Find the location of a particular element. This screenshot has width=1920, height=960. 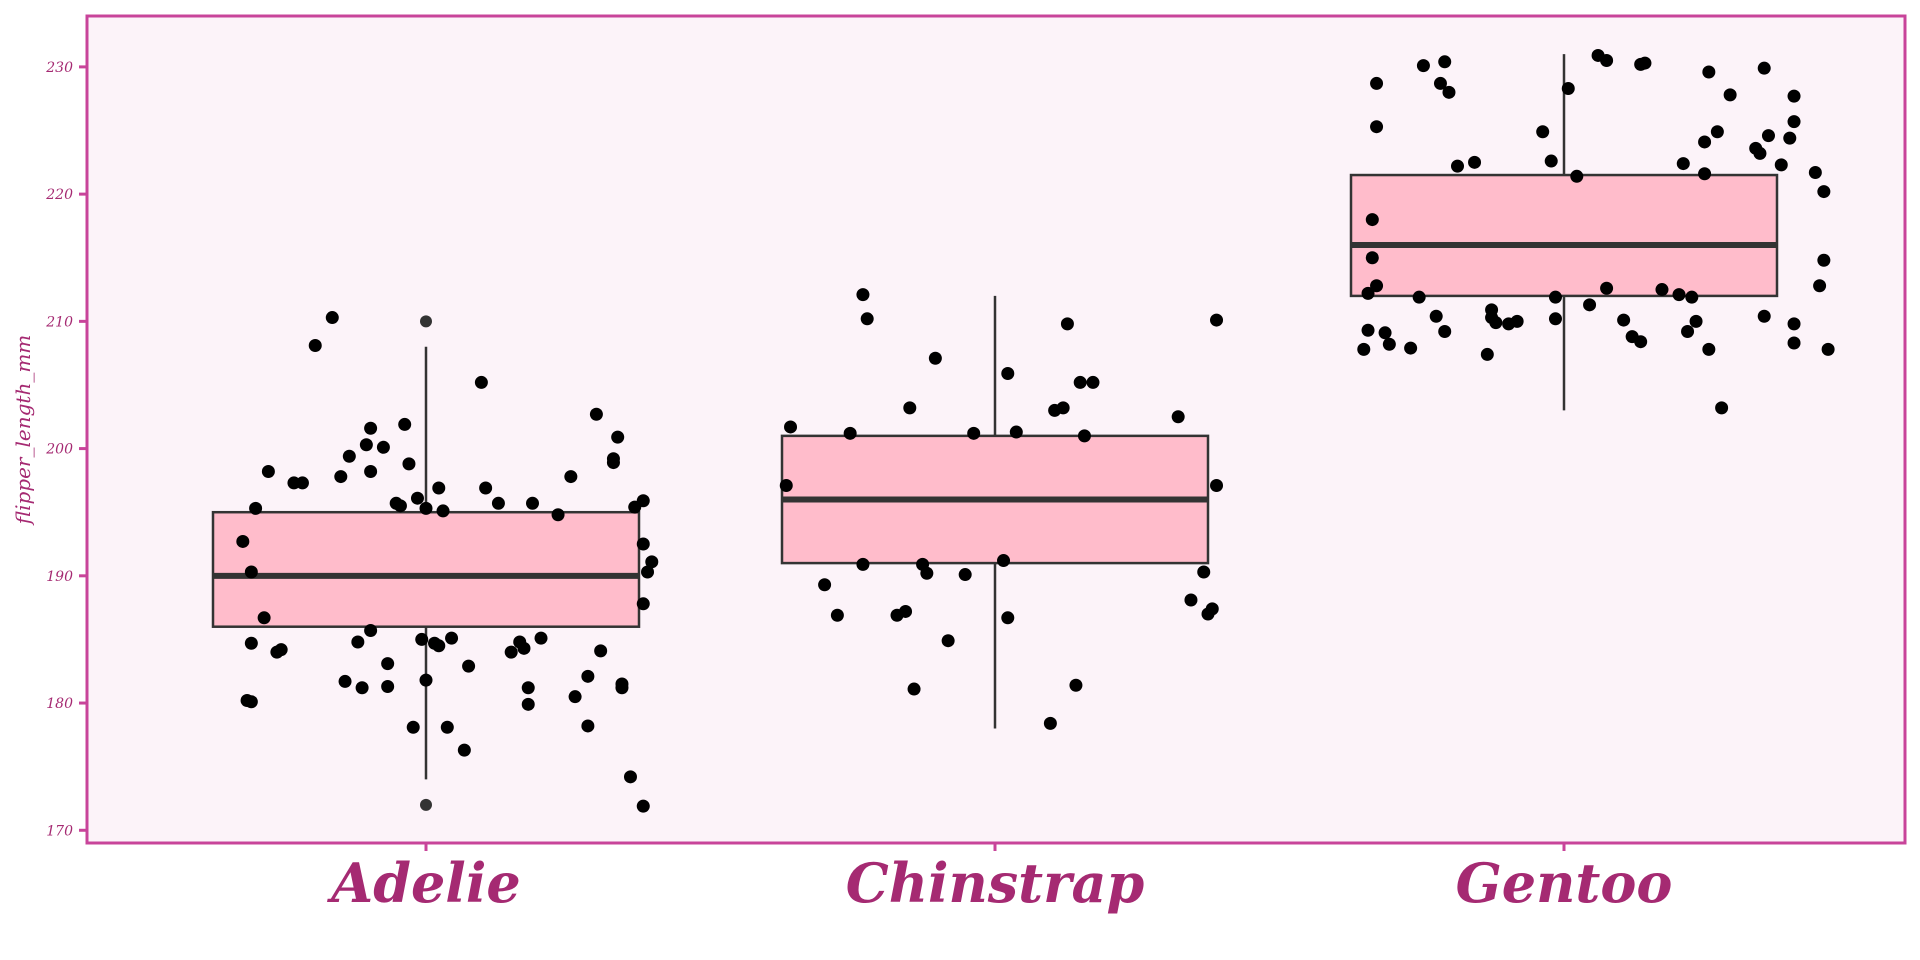

y-tick-label: 210 is located at coordinates (59, 322).